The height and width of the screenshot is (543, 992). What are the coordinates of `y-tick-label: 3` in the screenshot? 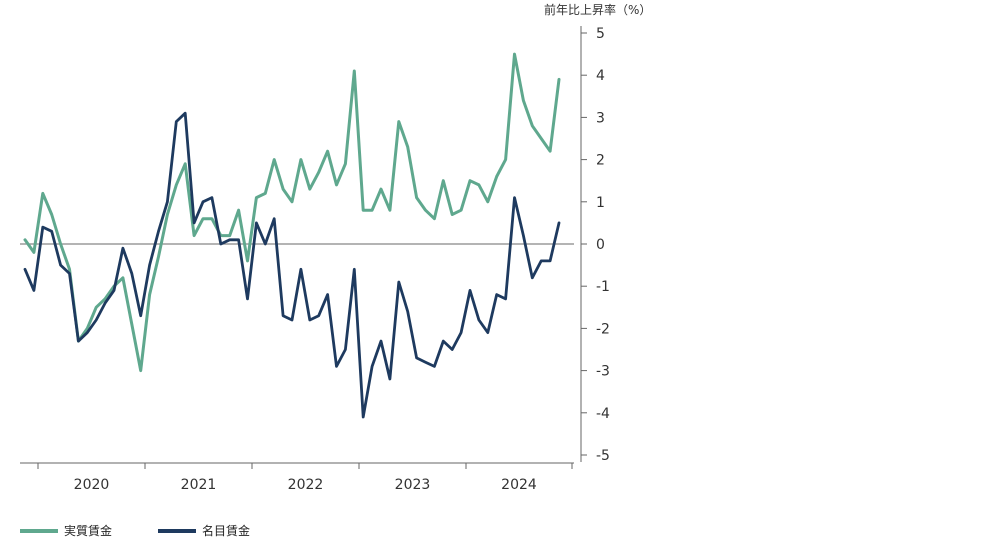 It's located at (600, 118).